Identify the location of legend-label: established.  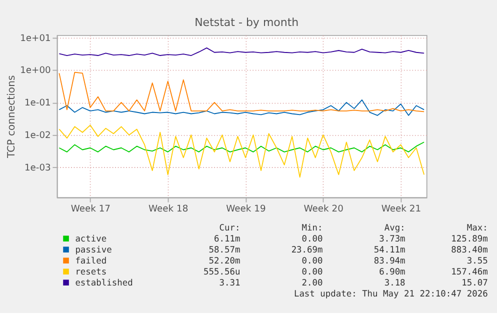
(104, 283).